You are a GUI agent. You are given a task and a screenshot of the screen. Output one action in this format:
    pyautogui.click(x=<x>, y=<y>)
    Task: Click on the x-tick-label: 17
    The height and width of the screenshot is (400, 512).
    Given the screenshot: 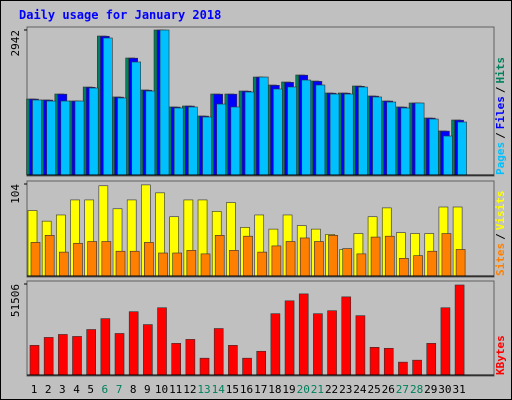 What is the action you would take?
    pyautogui.click(x=260, y=389)
    